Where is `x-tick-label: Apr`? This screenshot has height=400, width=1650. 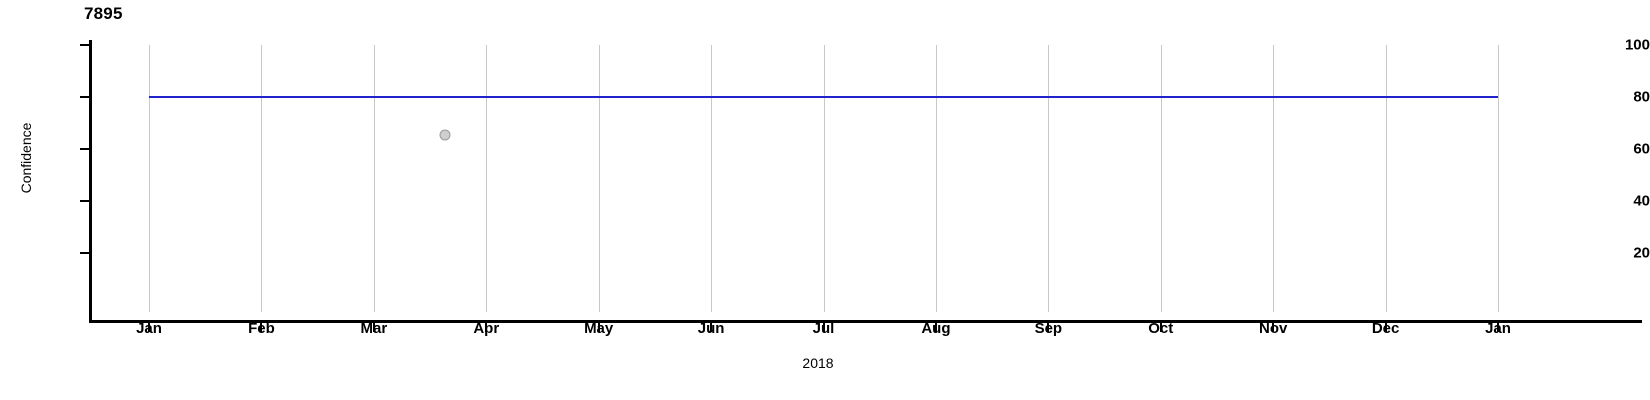 x-tick-label: Apr is located at coordinates (486, 328).